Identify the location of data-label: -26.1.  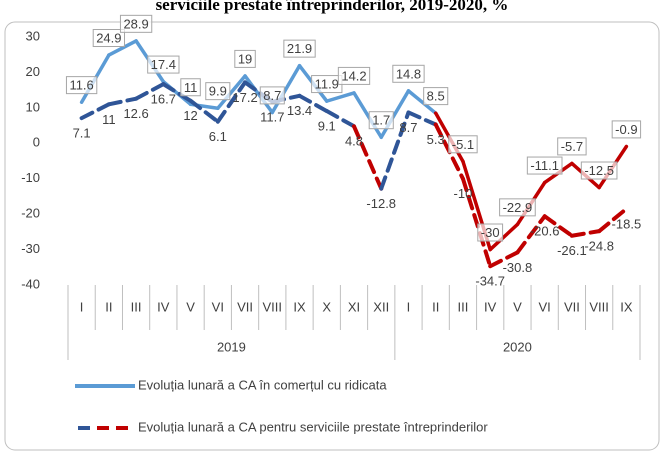
(572, 250).